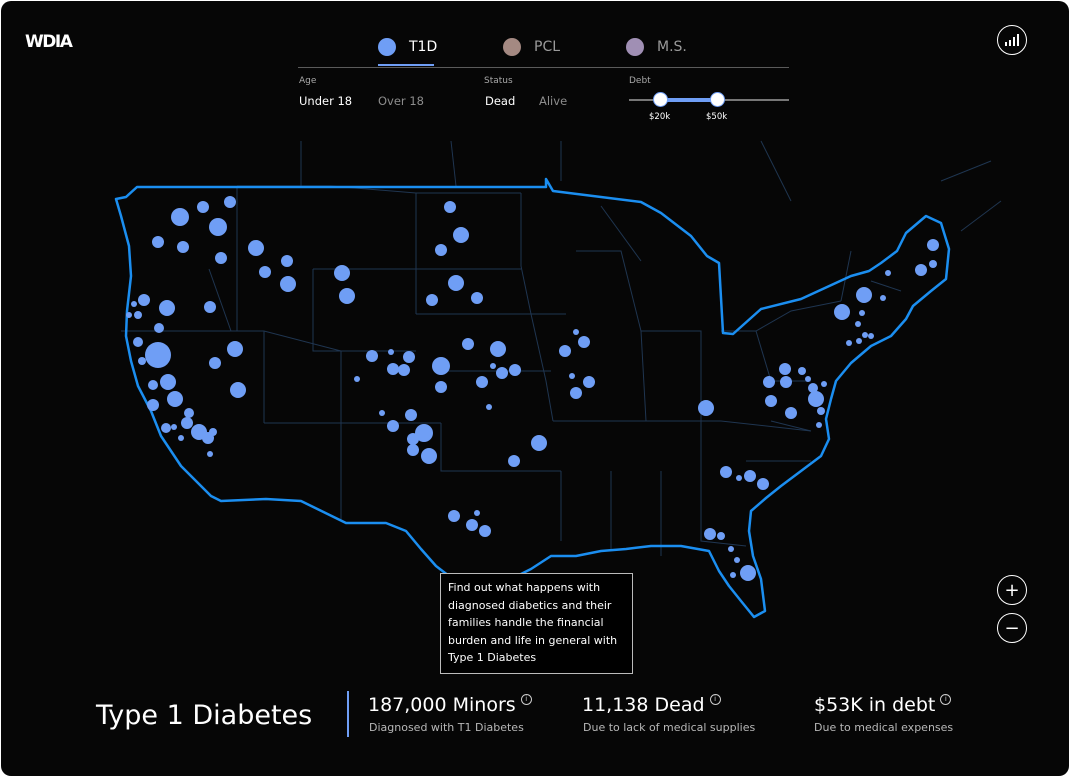 The height and width of the screenshot is (777, 1070). Describe the element at coordinates (204, 715) in the screenshot. I see `page-title: Type 1 Diabetes` at that location.